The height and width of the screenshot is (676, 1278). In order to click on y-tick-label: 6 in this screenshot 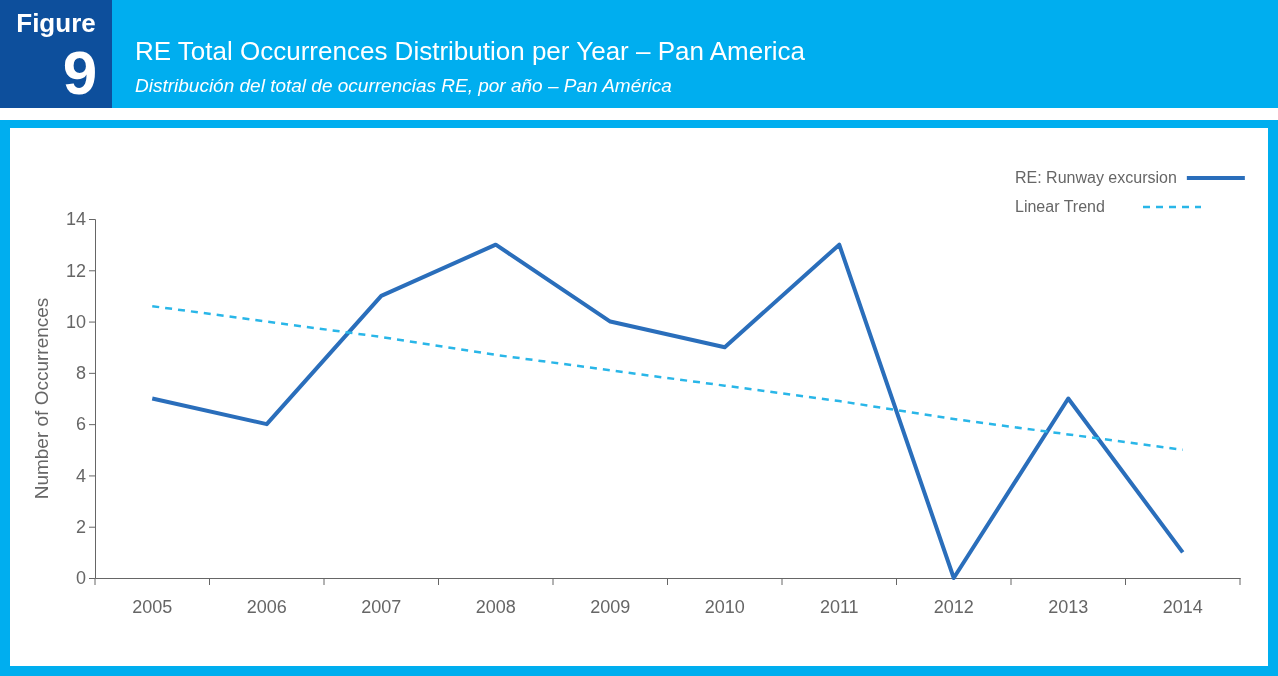, I will do `click(80, 424)`.